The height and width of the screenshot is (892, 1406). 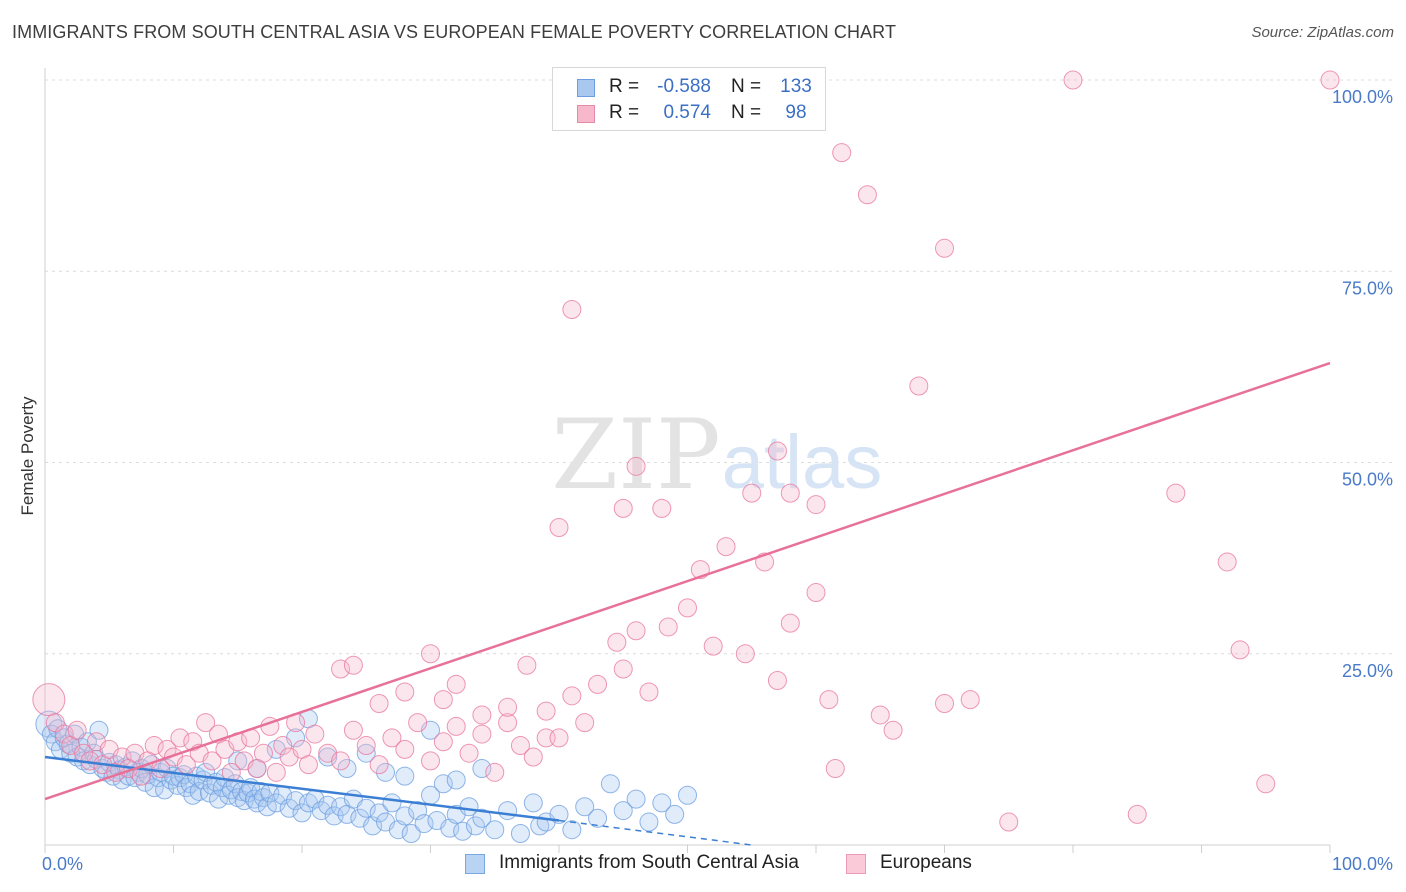 I want to click on watermark-zip: ZIP, so click(x=635, y=455).